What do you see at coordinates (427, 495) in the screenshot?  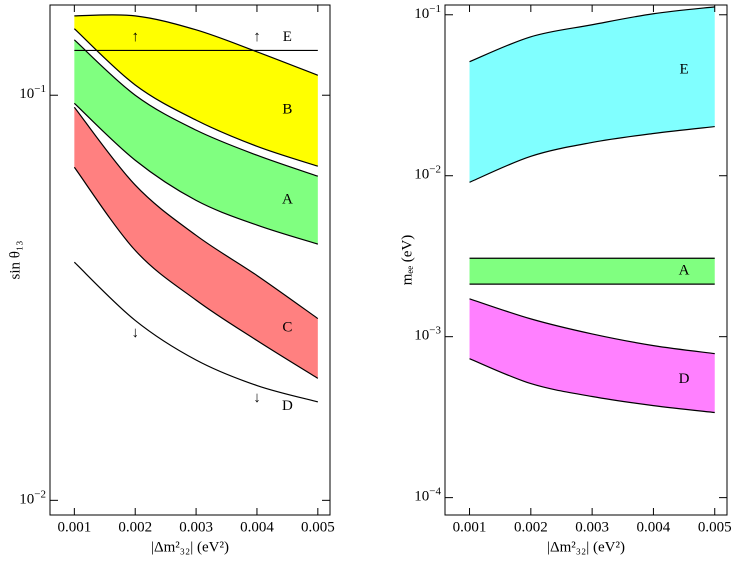 I see `y-tick-label: 10⁻⁴` at bounding box center [427, 495].